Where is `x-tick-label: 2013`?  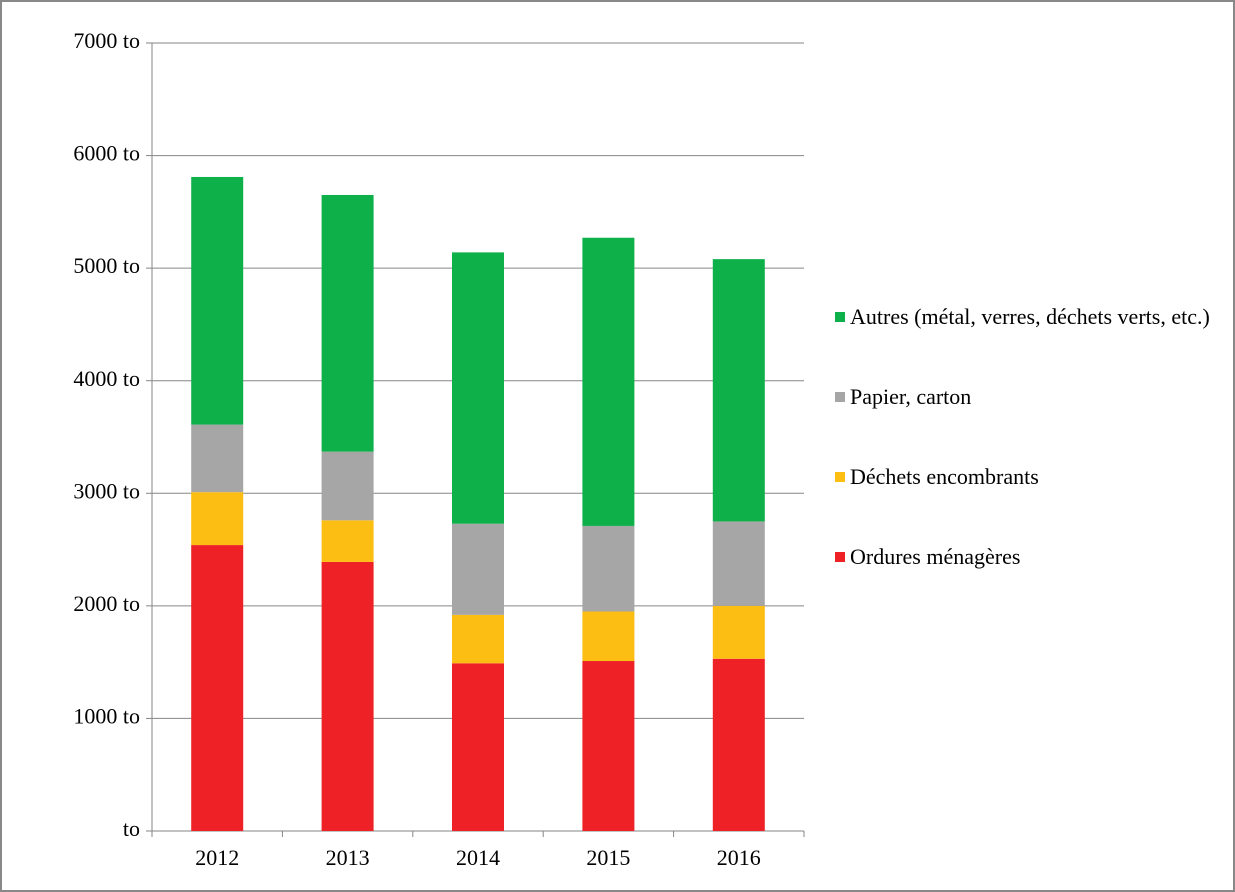 x-tick-label: 2013 is located at coordinates (348, 857).